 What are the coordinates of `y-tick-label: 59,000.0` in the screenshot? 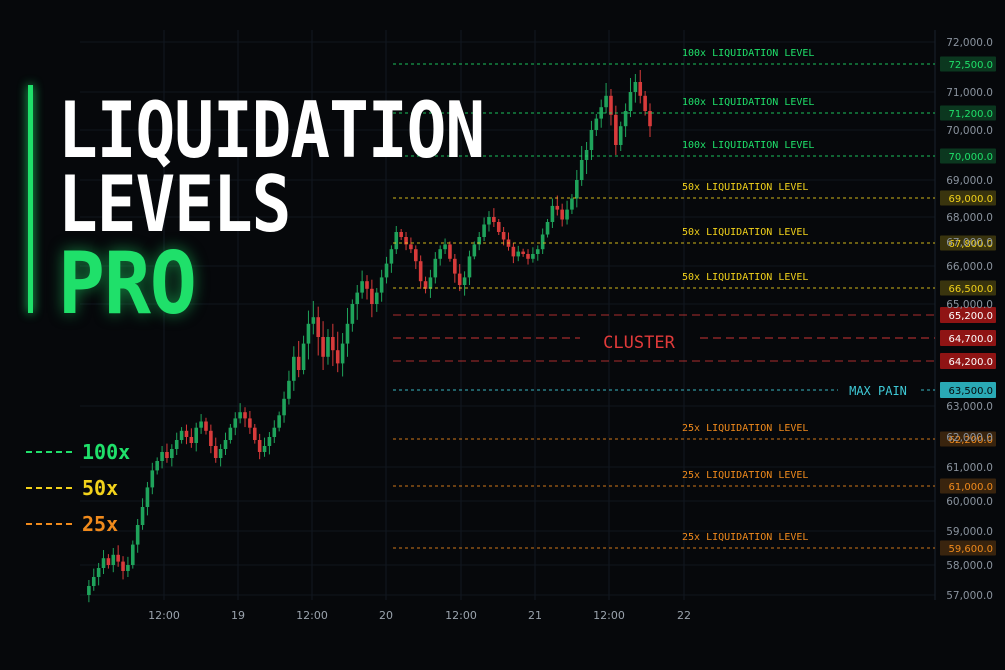 It's located at (969, 532).